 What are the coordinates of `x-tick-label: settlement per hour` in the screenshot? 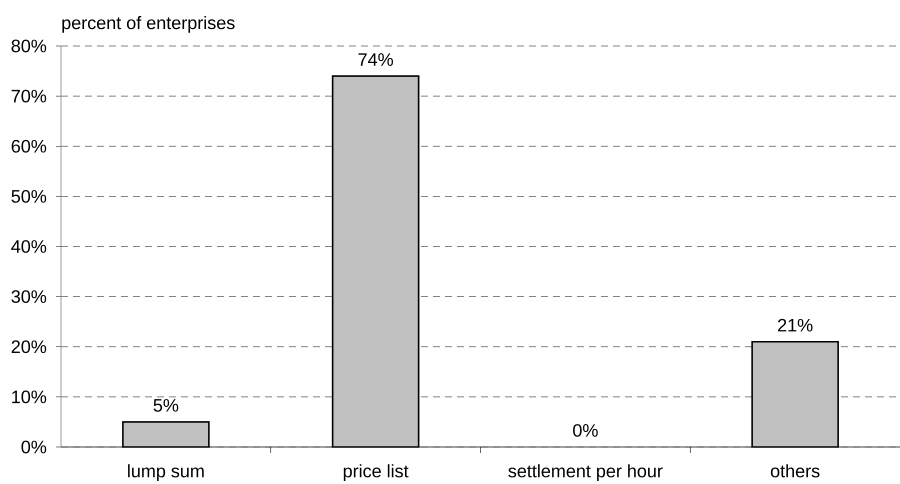 It's located at (585, 472).